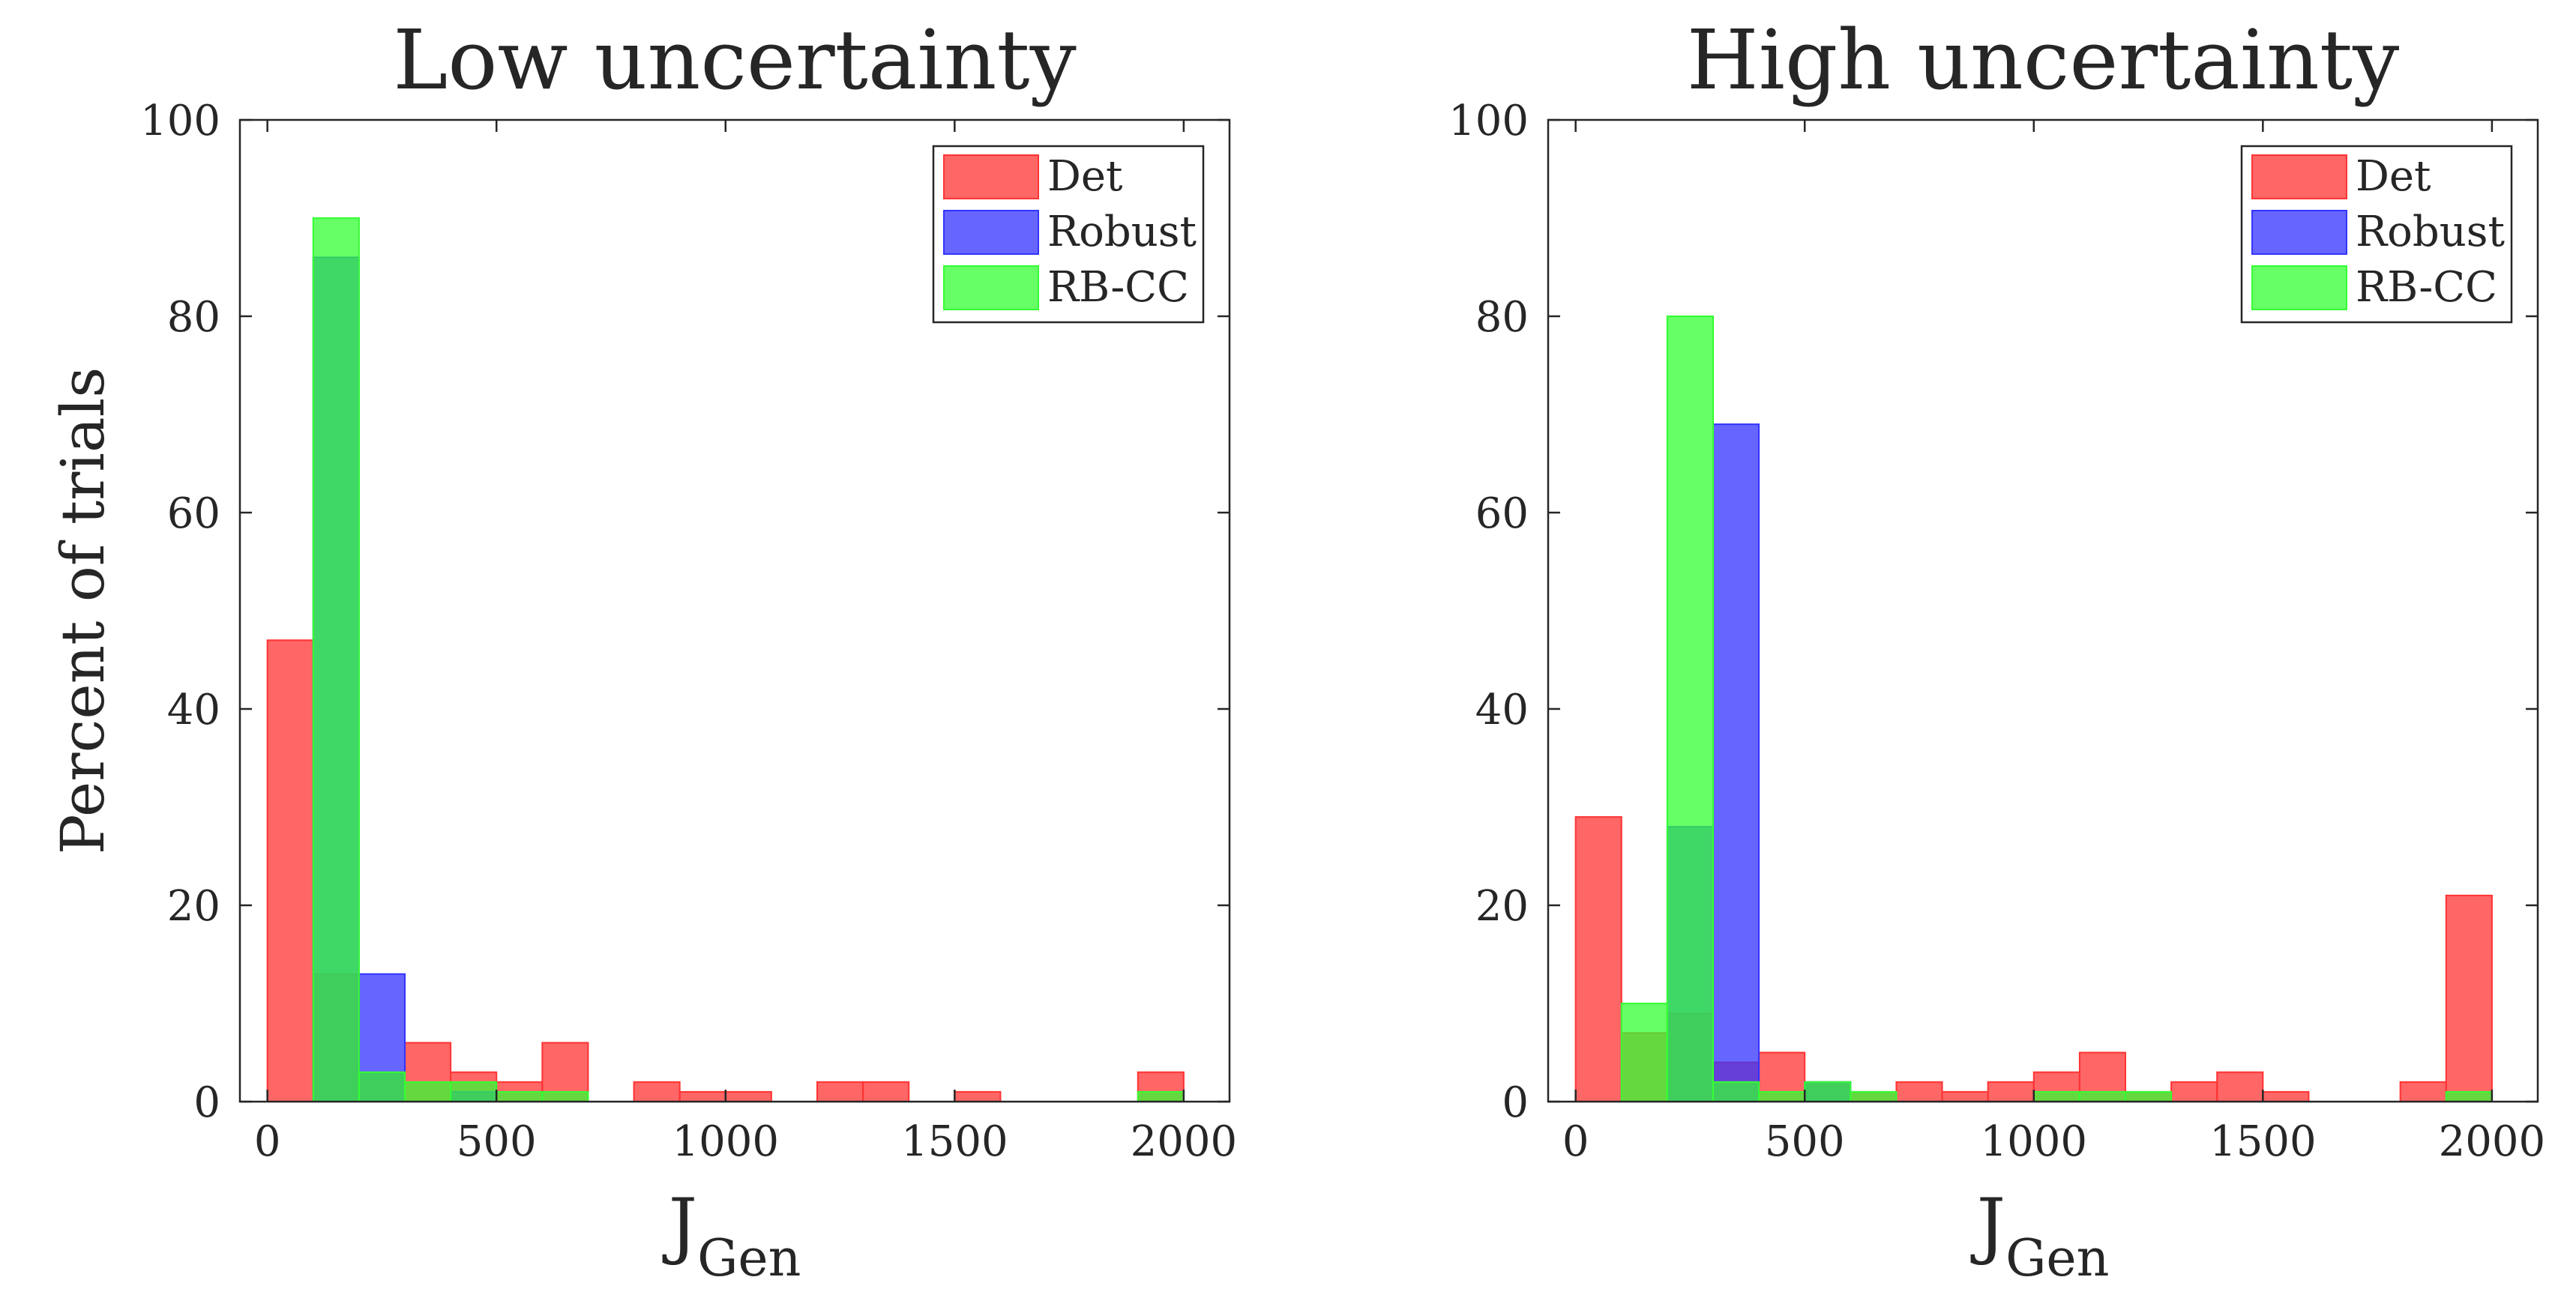  What do you see at coordinates (83, 611) in the screenshot?
I see `y-axis-label: Percent of trials` at bounding box center [83, 611].